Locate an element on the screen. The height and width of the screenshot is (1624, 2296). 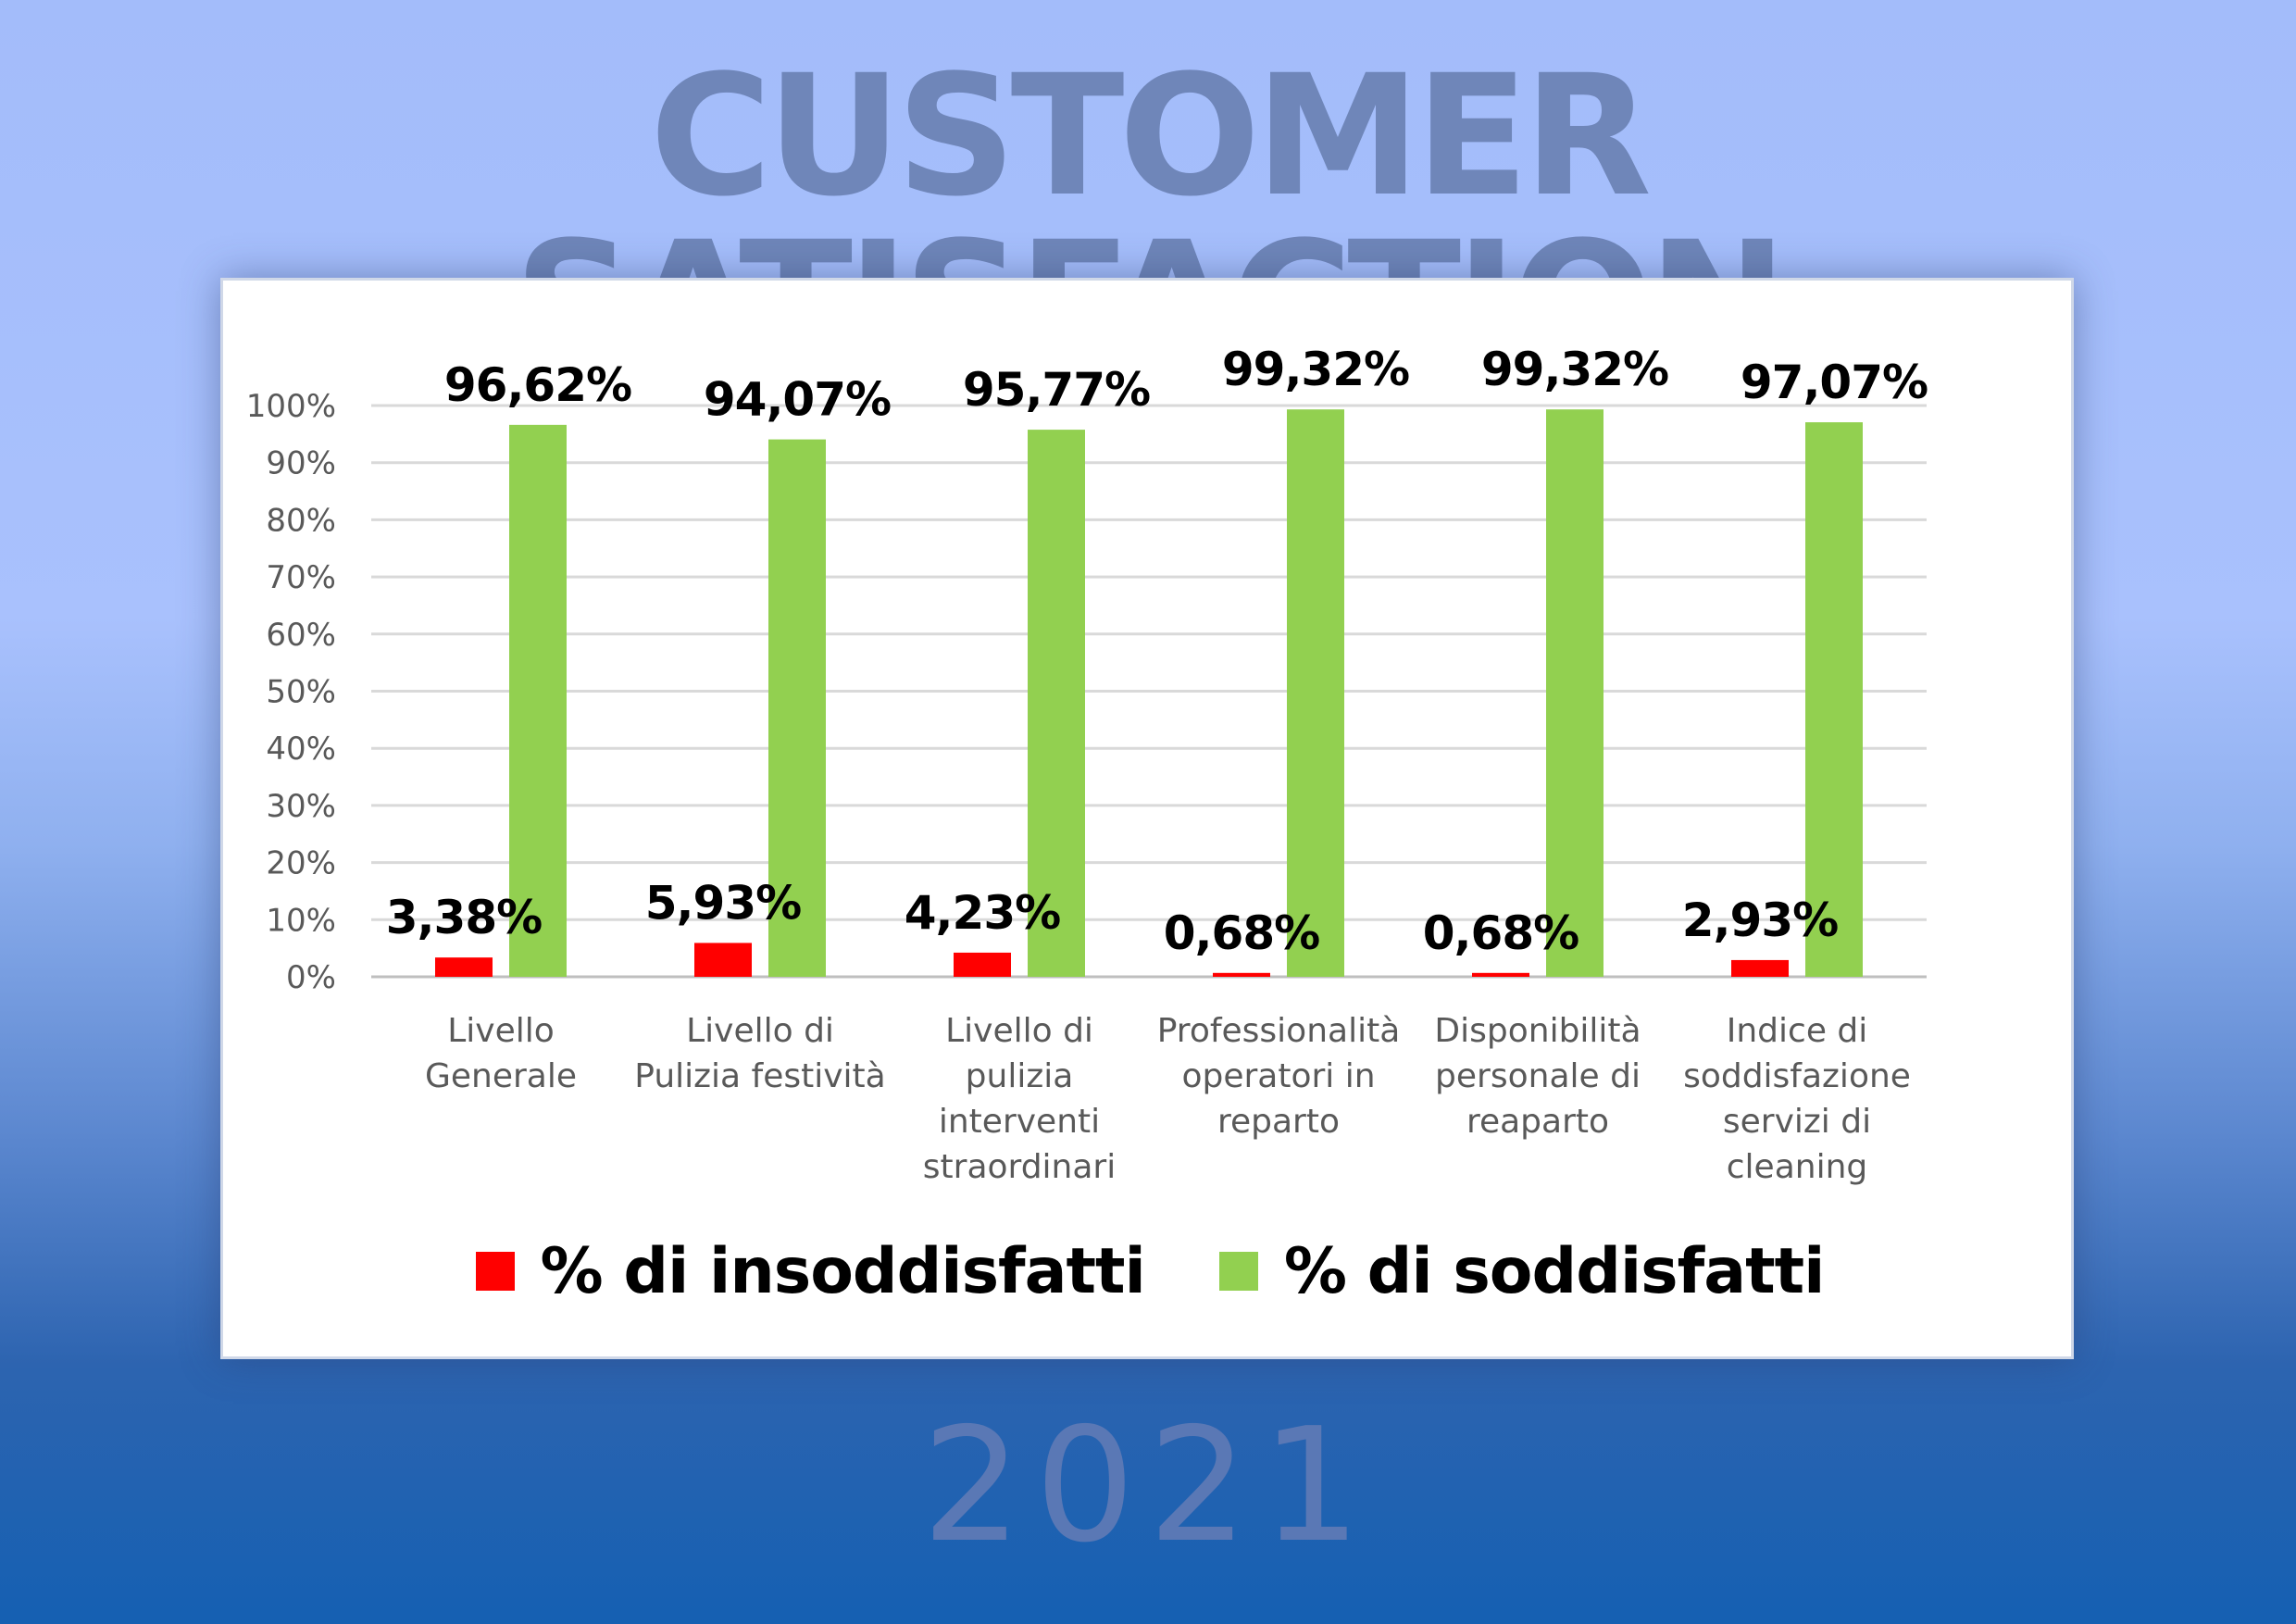
data-label-soddisfatti: 96,62% is located at coordinates (537, 385).